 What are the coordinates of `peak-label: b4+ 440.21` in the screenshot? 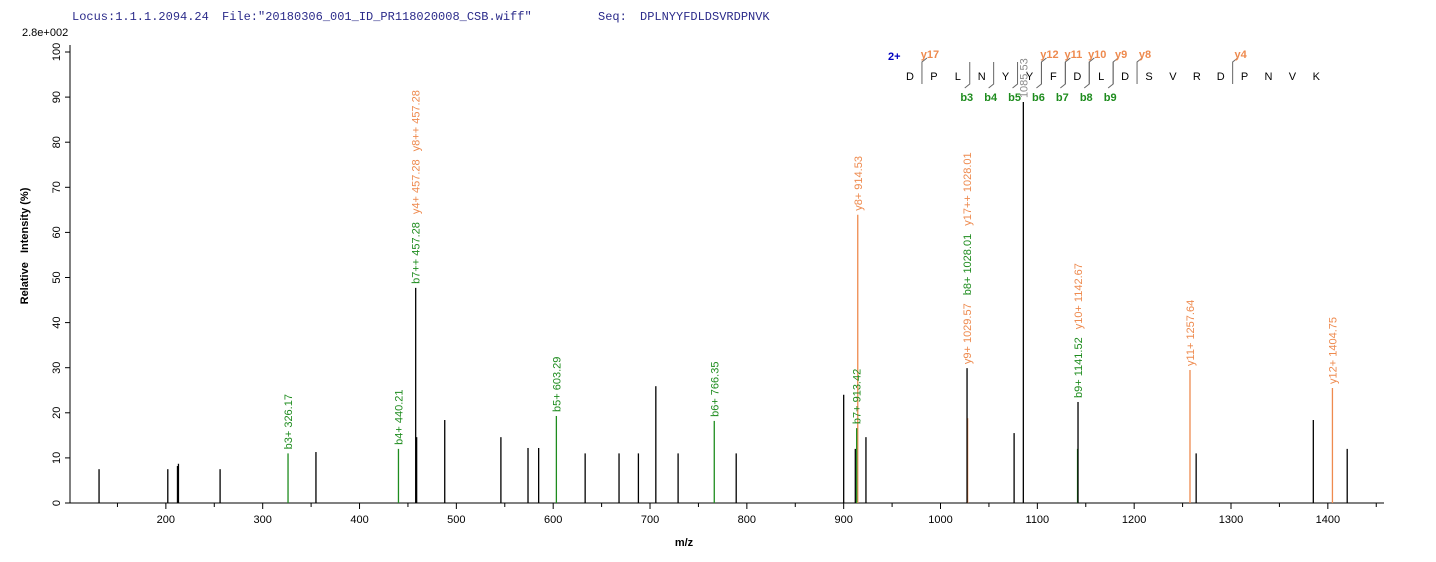 It's located at (399, 417).